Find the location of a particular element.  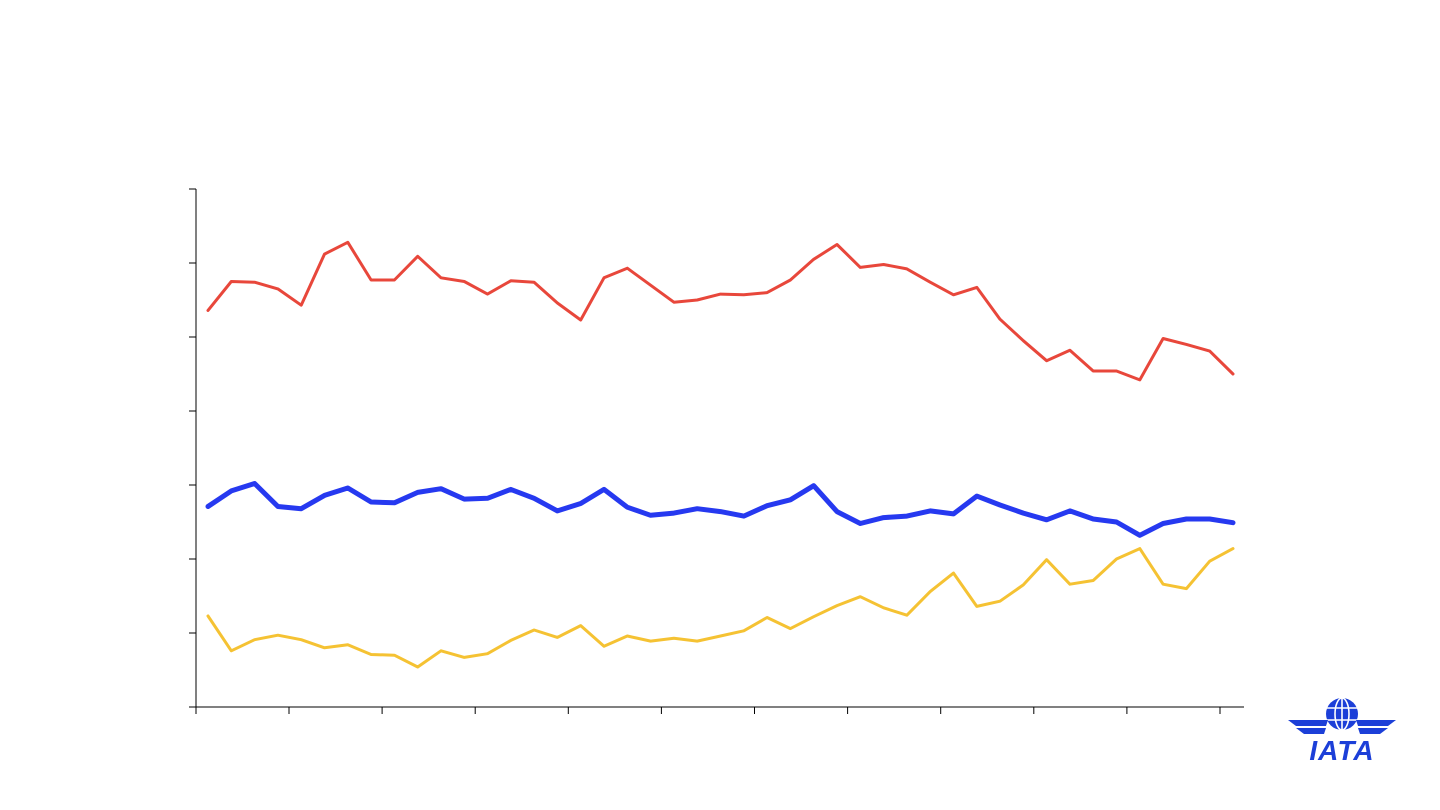

globe-wings-icon is located at coordinates (1342, 715).